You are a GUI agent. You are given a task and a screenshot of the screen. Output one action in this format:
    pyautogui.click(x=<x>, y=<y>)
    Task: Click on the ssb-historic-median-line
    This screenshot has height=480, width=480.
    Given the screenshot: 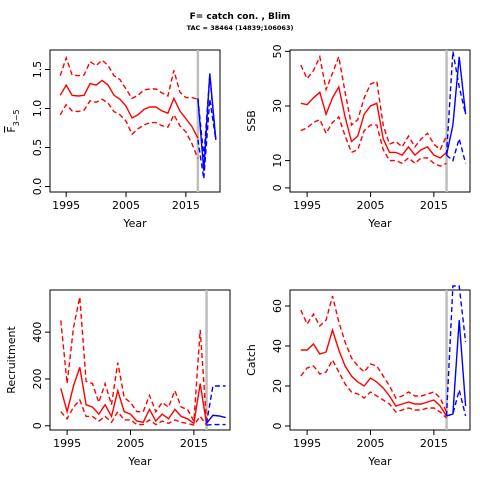 What is the action you would take?
    pyautogui.click(x=373, y=121)
    